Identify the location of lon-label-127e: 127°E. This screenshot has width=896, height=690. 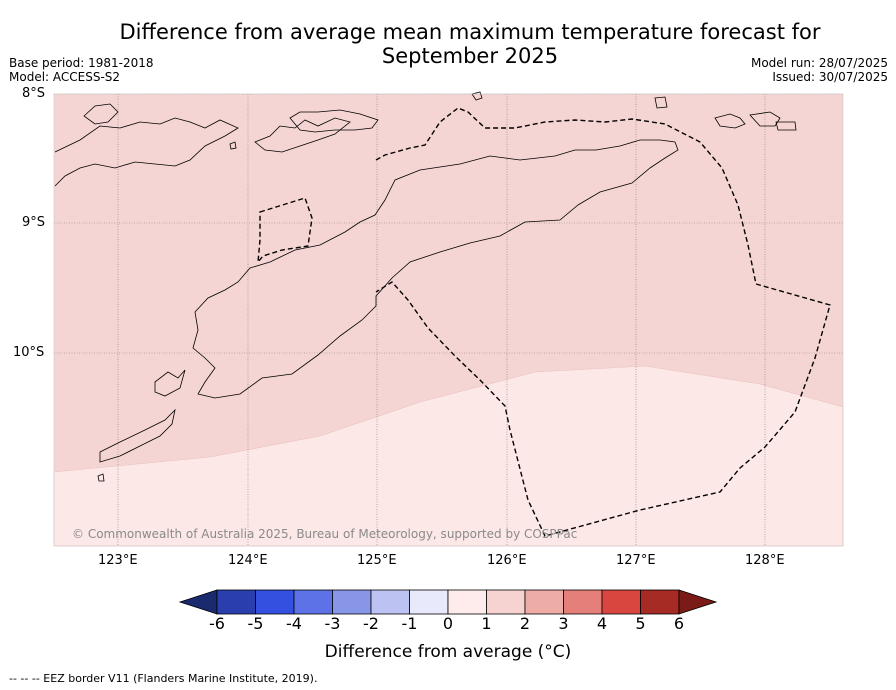
(636, 560).